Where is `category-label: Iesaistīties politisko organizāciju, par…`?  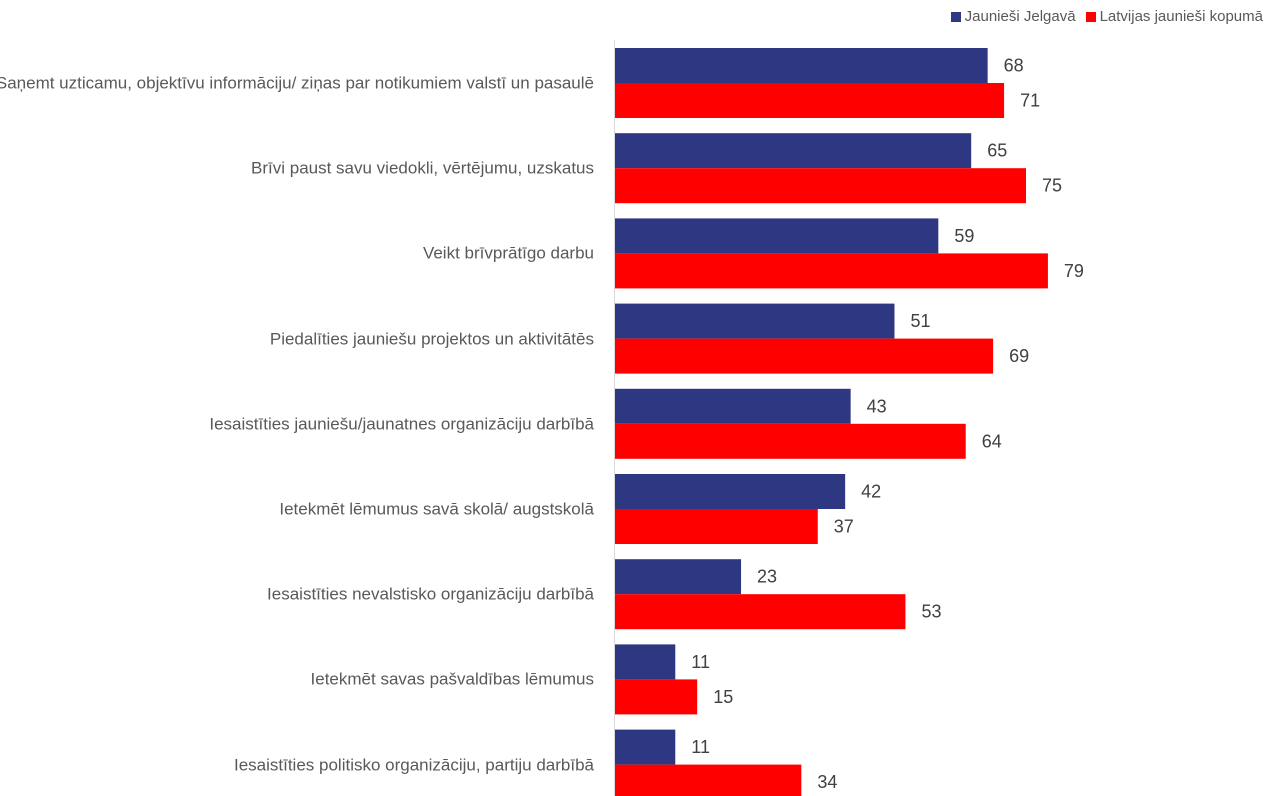 category-label: Iesaistīties politisko organizāciju, par… is located at coordinates (413, 765).